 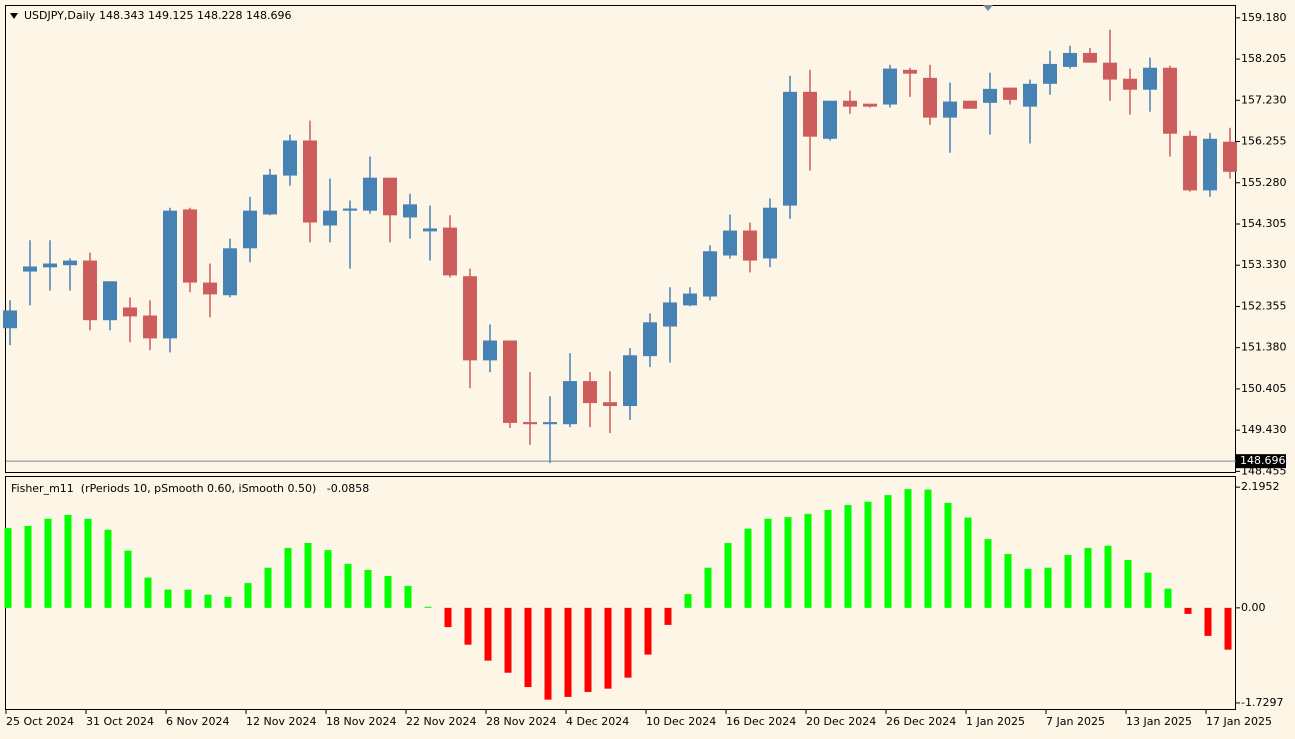 What do you see at coordinates (14, 16) in the screenshot?
I see `menu-triangle` at bounding box center [14, 16].